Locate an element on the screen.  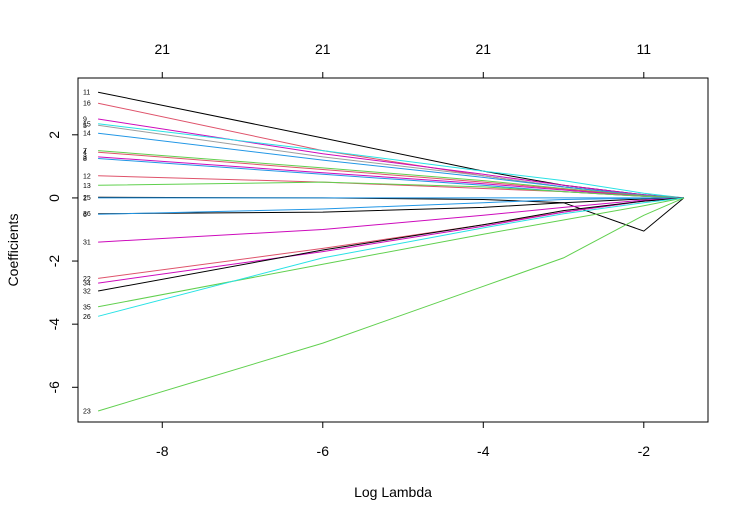
series-label-12: 12 is located at coordinates (87, 176).